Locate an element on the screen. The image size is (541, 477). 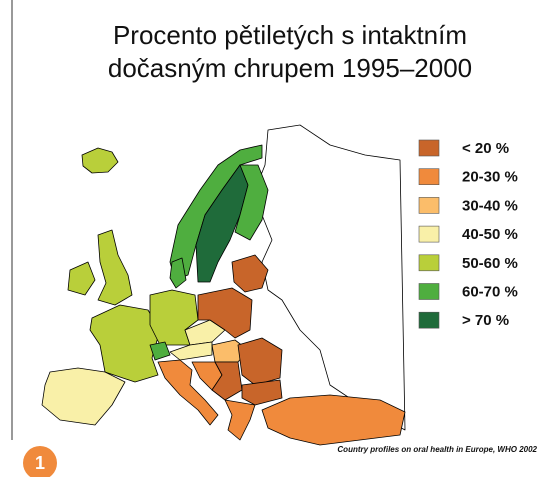
badge-number: 1 is located at coordinates (40, 463).